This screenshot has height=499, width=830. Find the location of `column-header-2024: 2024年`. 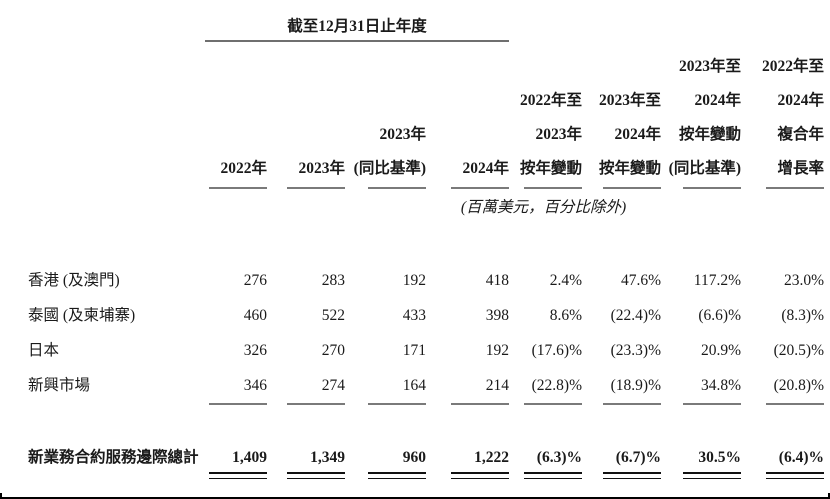

column-header-2024: 2024年 is located at coordinates (467, 119).